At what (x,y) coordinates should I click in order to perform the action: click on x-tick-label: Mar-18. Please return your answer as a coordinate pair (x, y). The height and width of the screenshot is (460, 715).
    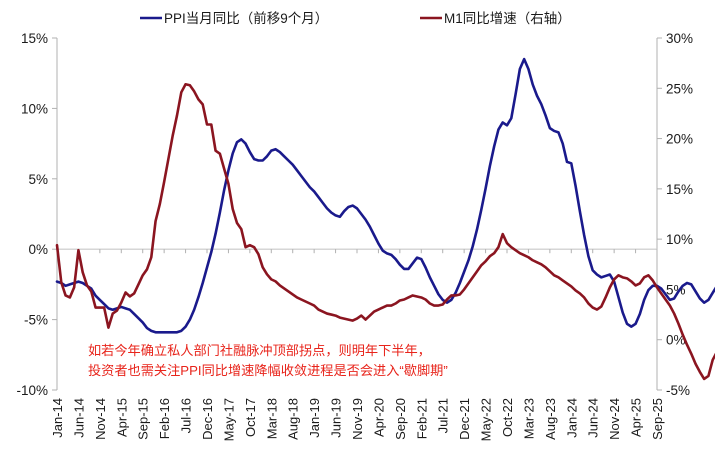
    Looking at the image, I should click on (271, 418).